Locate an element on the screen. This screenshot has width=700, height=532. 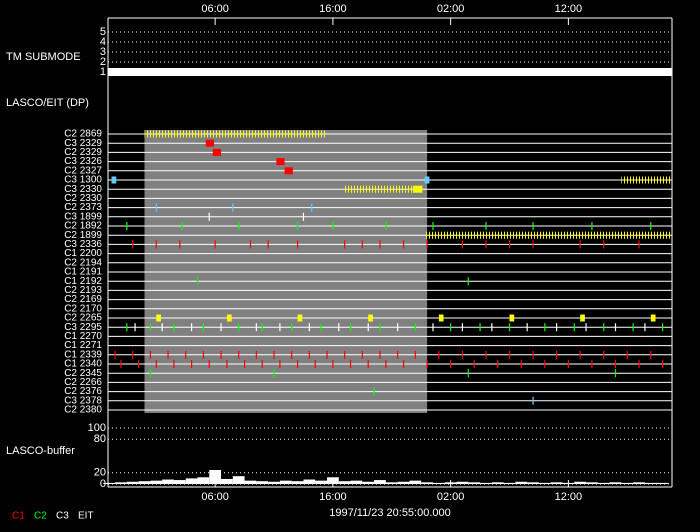
y-tick-label: 20 is located at coordinates (100, 473).